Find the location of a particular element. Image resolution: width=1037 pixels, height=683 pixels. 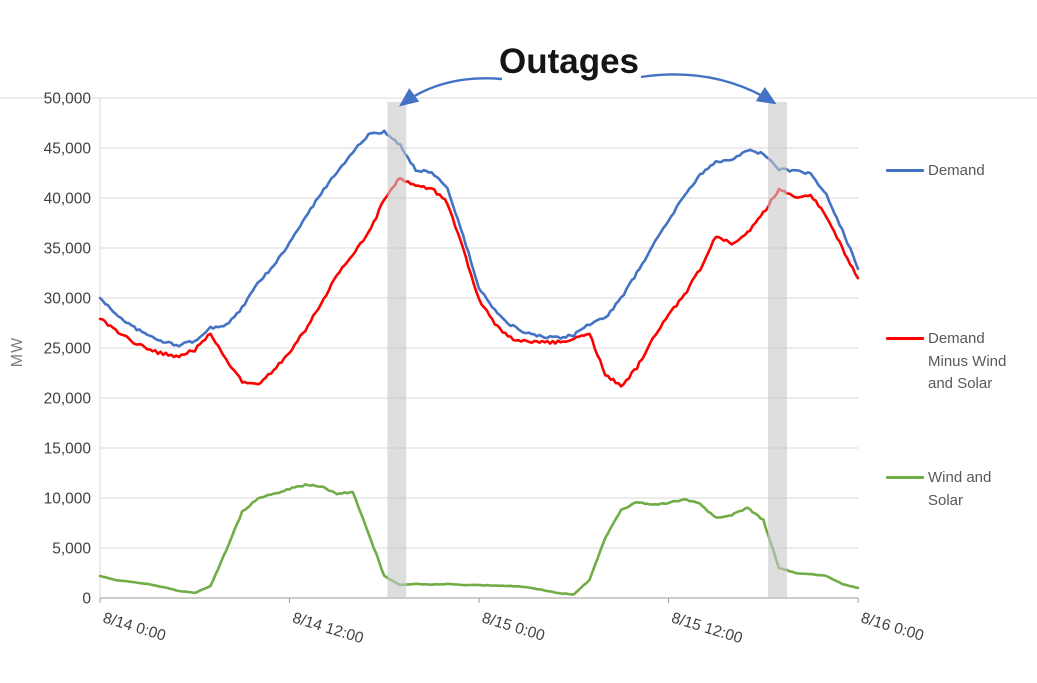

y-tick-label: 40,000 is located at coordinates (68, 199).